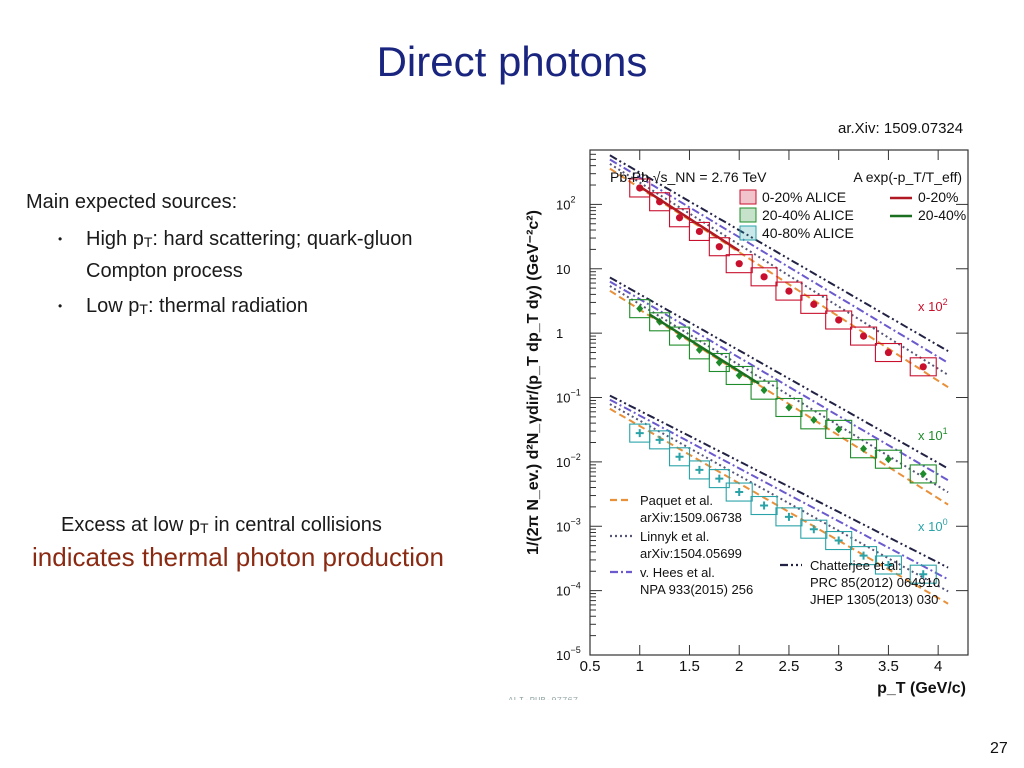  Describe the element at coordinates (938, 197) in the screenshot. I see `legend-label: 0-20%` at that location.